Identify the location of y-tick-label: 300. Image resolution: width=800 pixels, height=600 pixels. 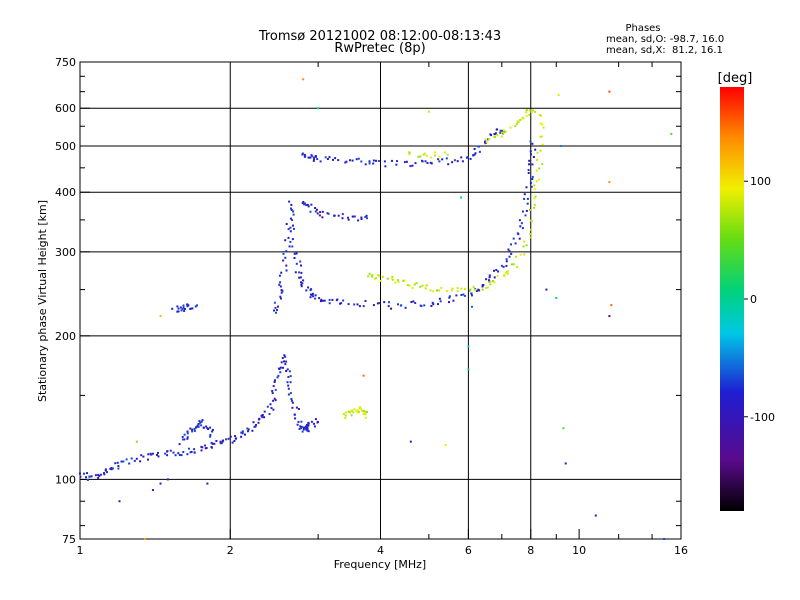
(65, 252).